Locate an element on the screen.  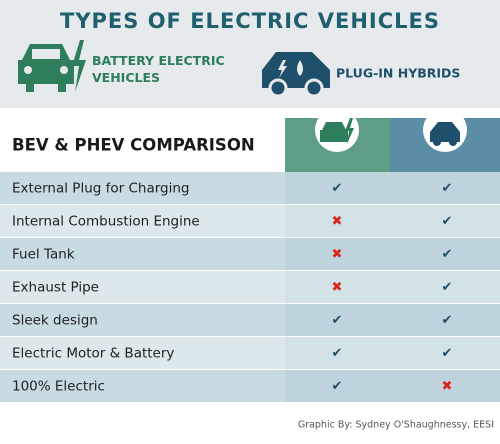
bev-icon is located at coordinates (52, 66).